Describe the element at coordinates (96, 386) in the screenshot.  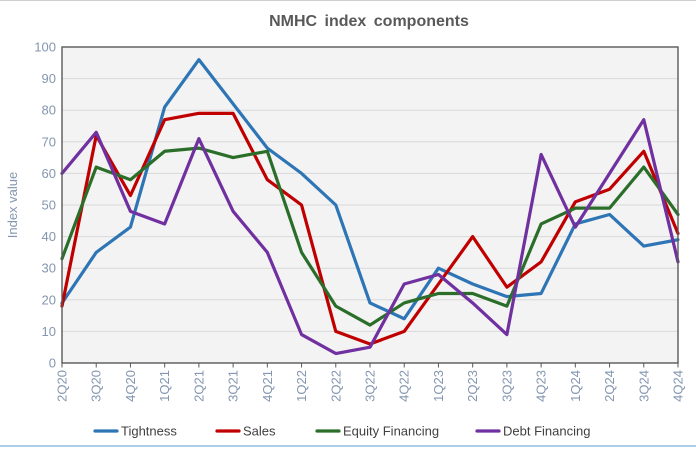
I see `x-tick-label: 3Q20` at that location.